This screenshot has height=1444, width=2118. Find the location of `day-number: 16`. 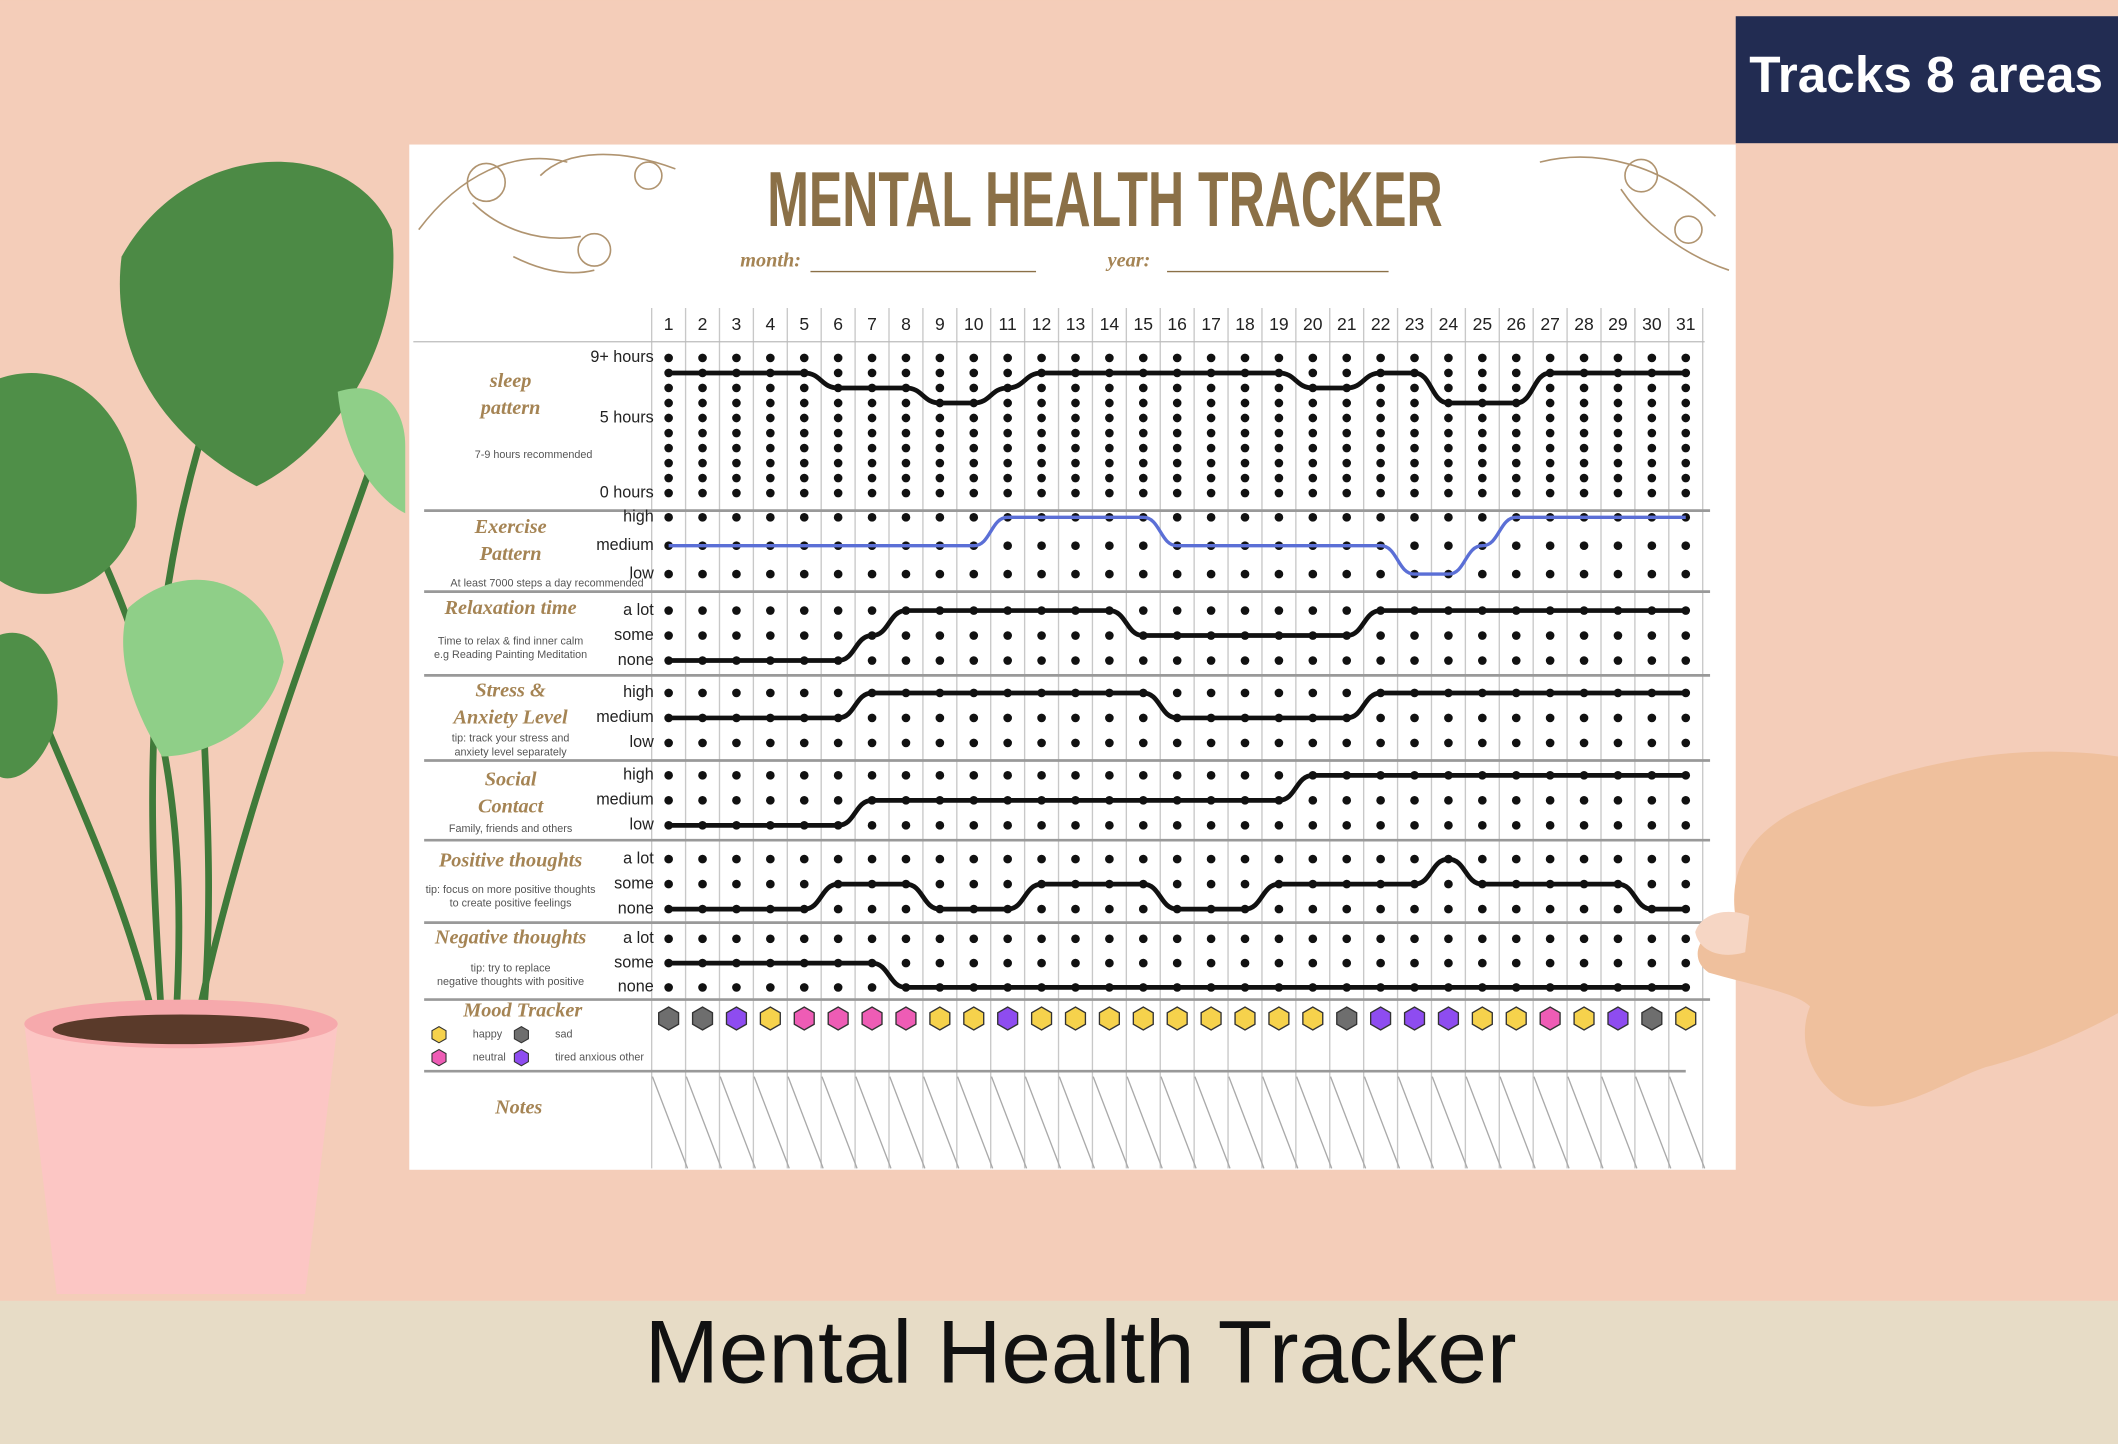

day-number: 16 is located at coordinates (1177, 324).